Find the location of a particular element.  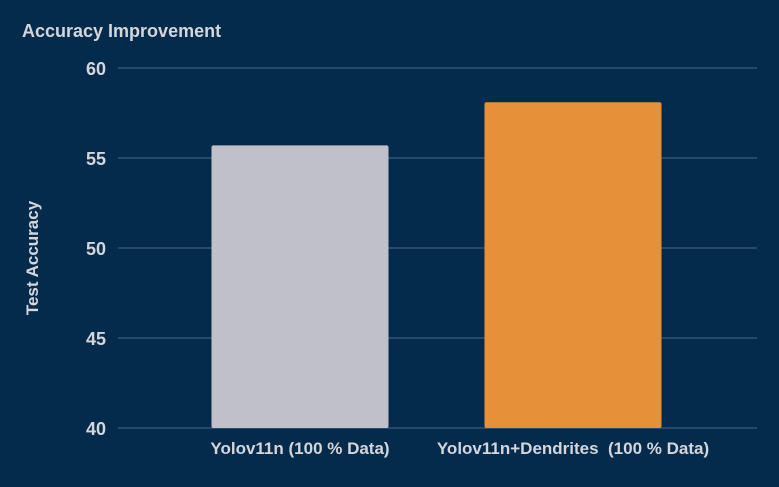

y-tick-label: 40 is located at coordinates (96, 429).